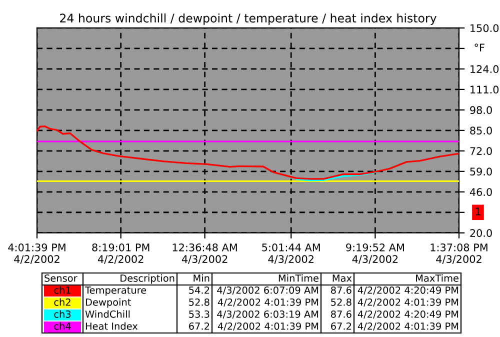 This screenshot has height=337, width=500. I want to click on text: 53.3, so click(199, 314).